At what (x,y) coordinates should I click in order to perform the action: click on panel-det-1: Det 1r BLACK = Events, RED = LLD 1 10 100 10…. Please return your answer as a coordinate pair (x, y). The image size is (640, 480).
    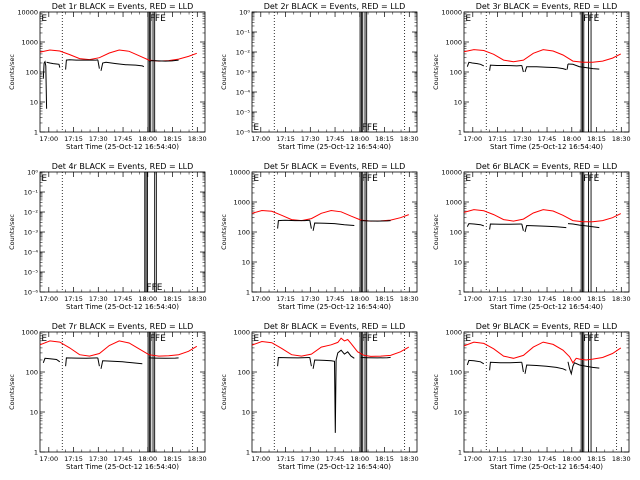
    Looking at the image, I should click on (107, 76).